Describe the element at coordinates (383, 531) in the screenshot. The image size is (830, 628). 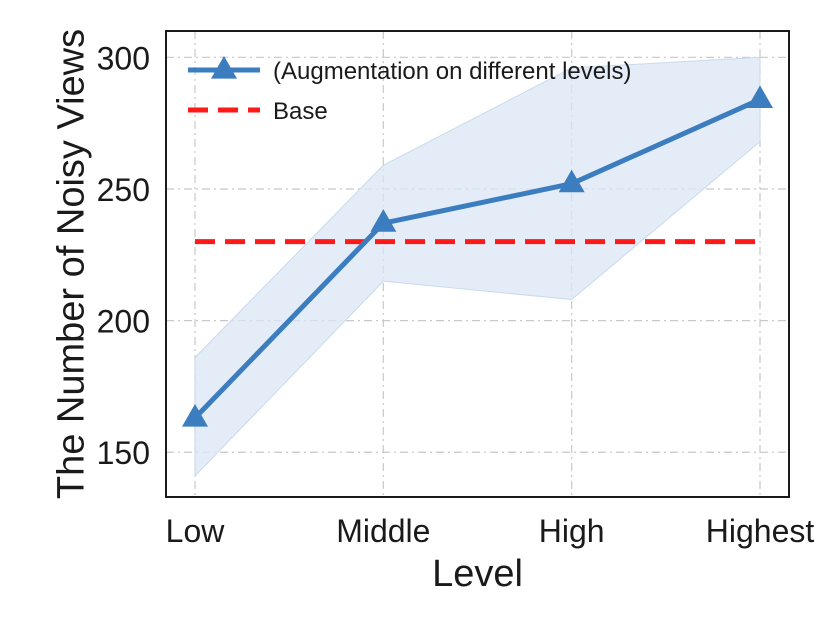
I see `x-tick-label: Middle` at that location.